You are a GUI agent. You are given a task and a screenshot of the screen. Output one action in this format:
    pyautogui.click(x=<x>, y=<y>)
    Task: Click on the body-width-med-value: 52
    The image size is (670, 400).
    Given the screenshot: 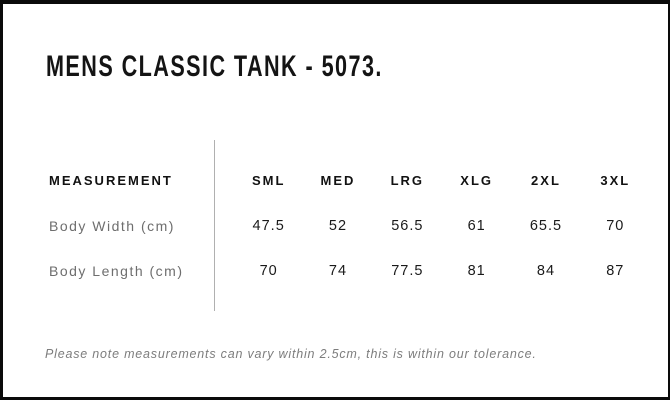 What is the action you would take?
    pyautogui.click(x=338, y=225)
    